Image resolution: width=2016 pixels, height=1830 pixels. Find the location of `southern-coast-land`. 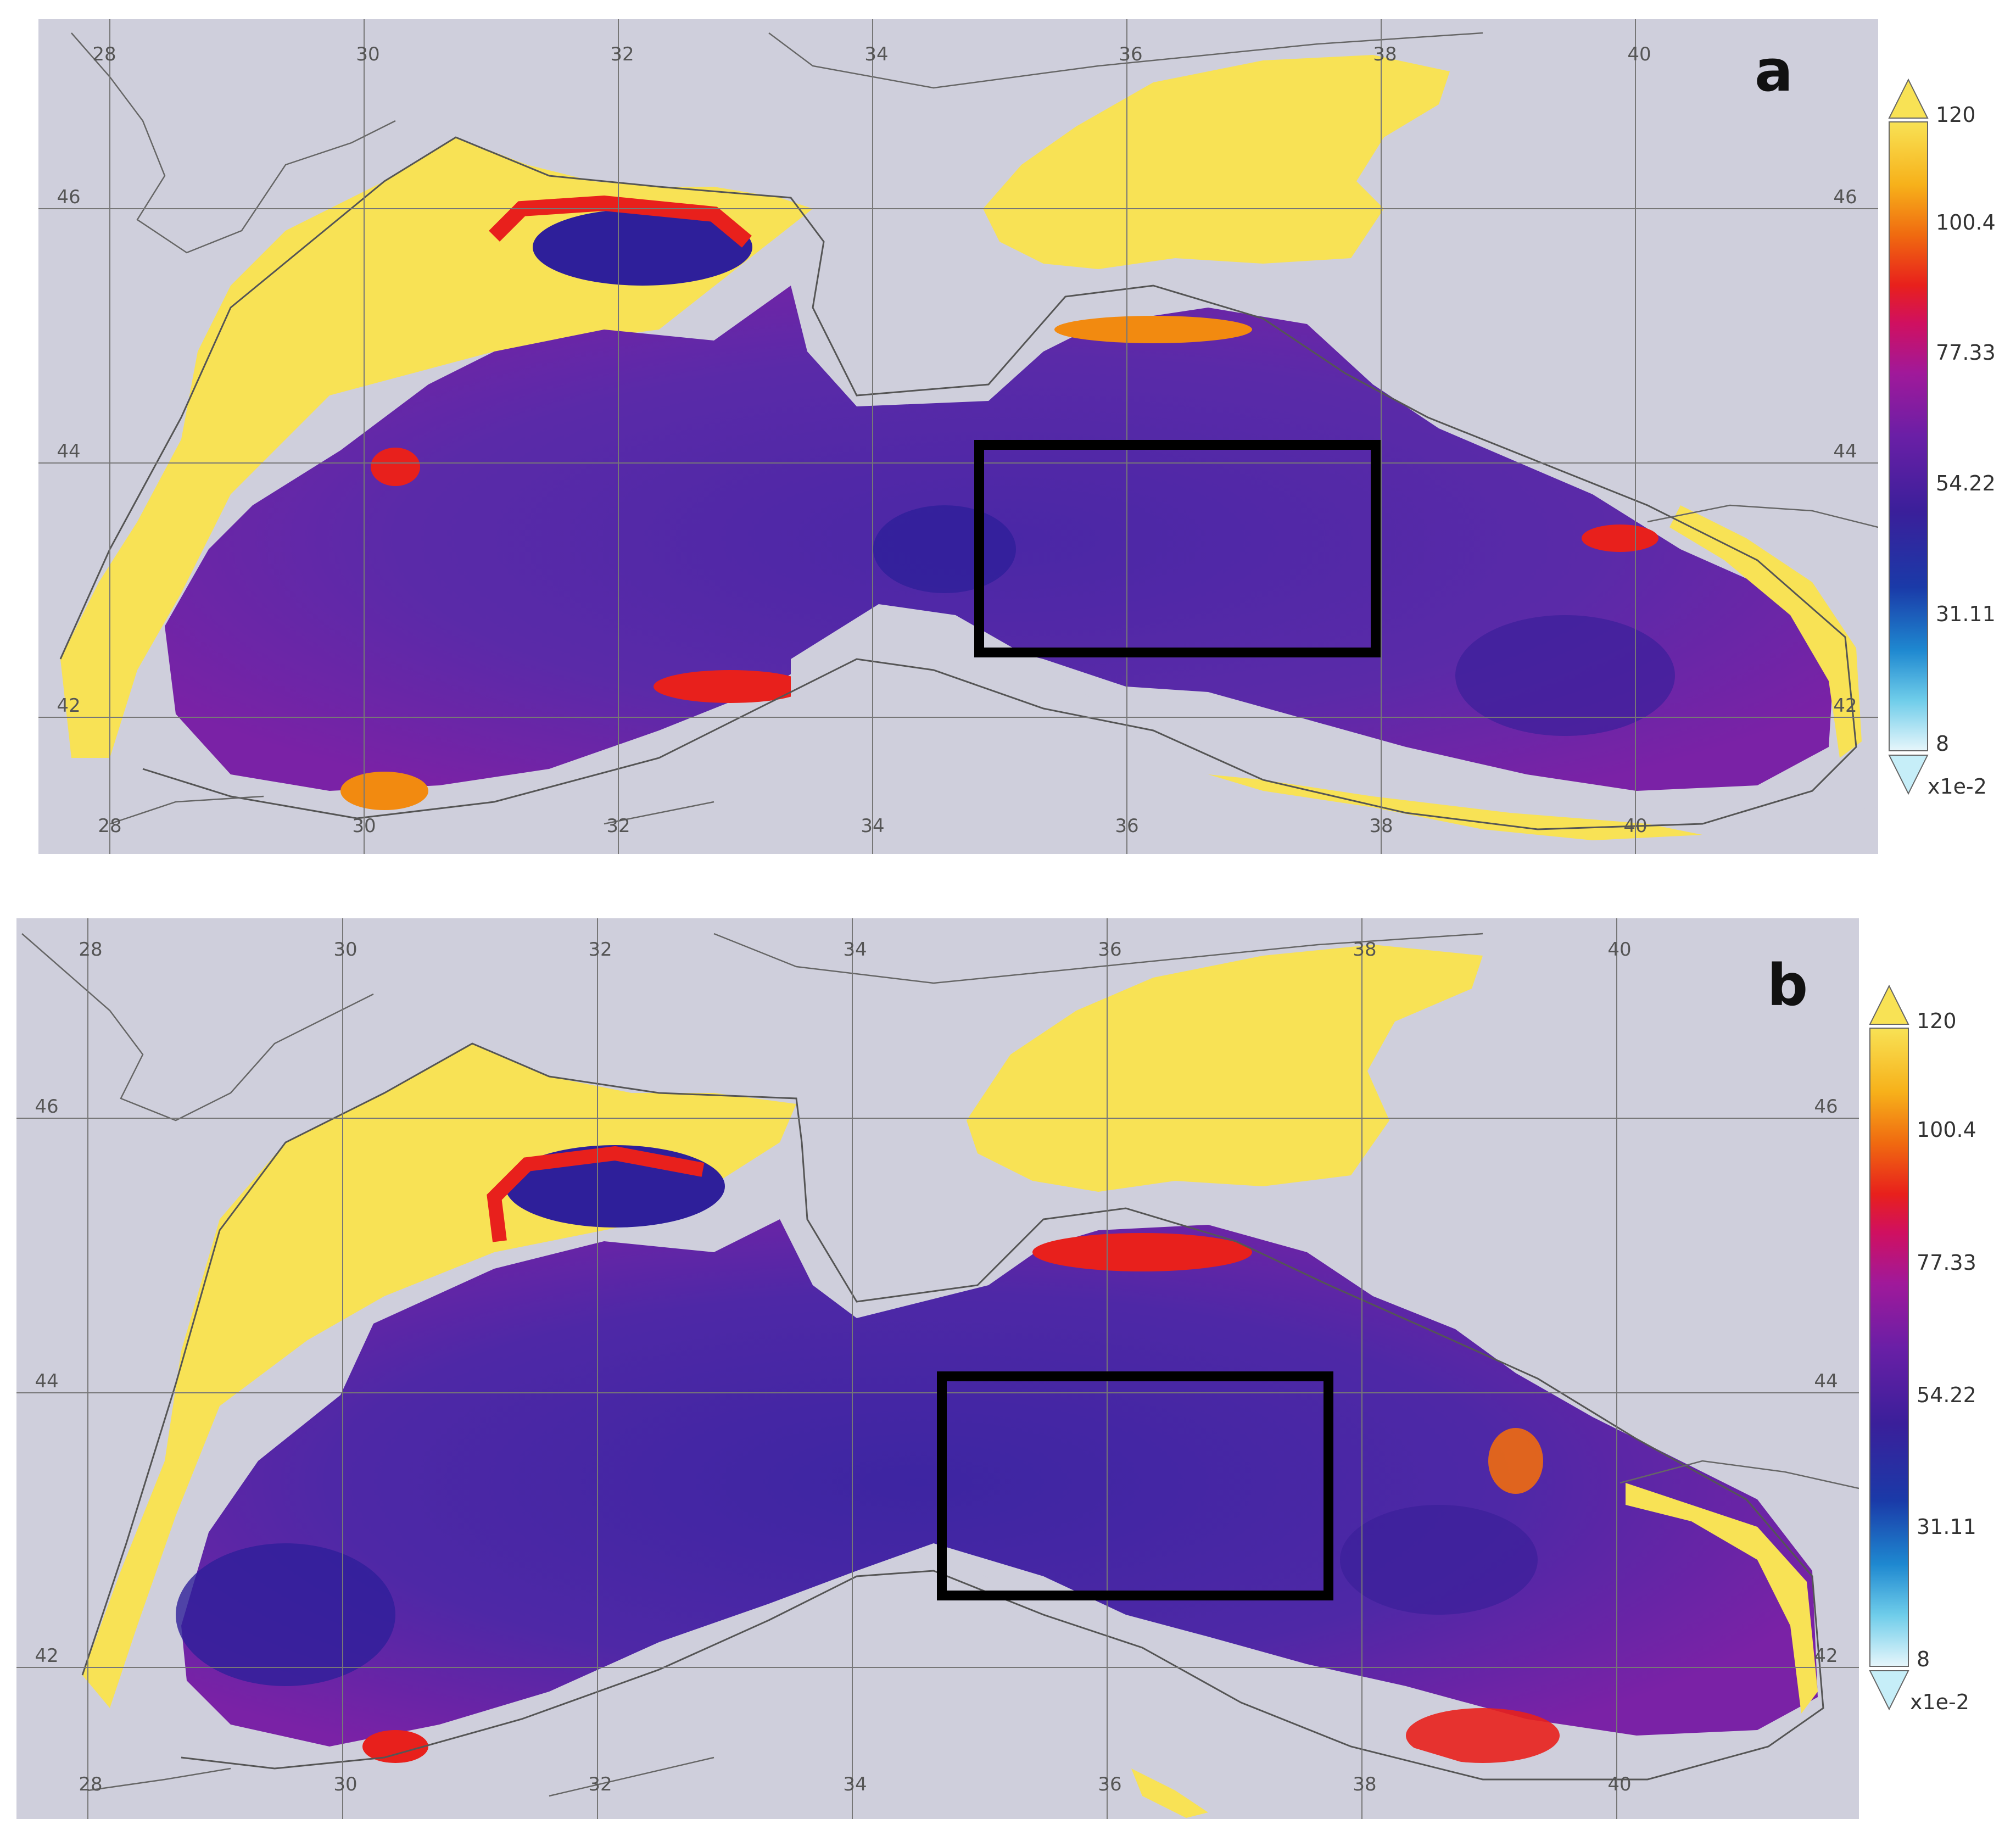

southern-coast-land is located at coordinates (1335, 729).